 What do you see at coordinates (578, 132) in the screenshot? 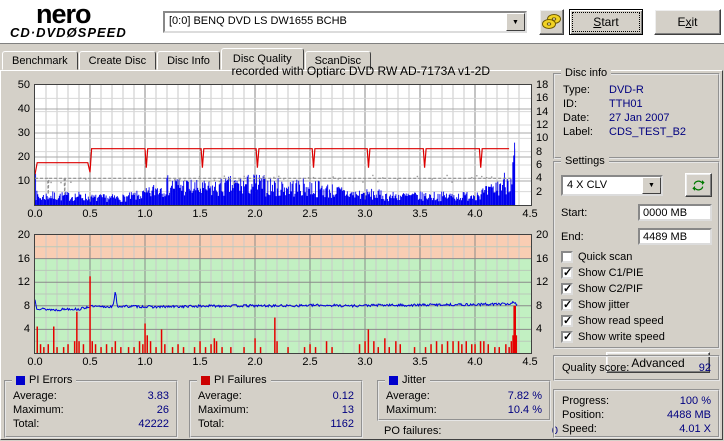
I see `disc-info-label: Label:` at bounding box center [578, 132].